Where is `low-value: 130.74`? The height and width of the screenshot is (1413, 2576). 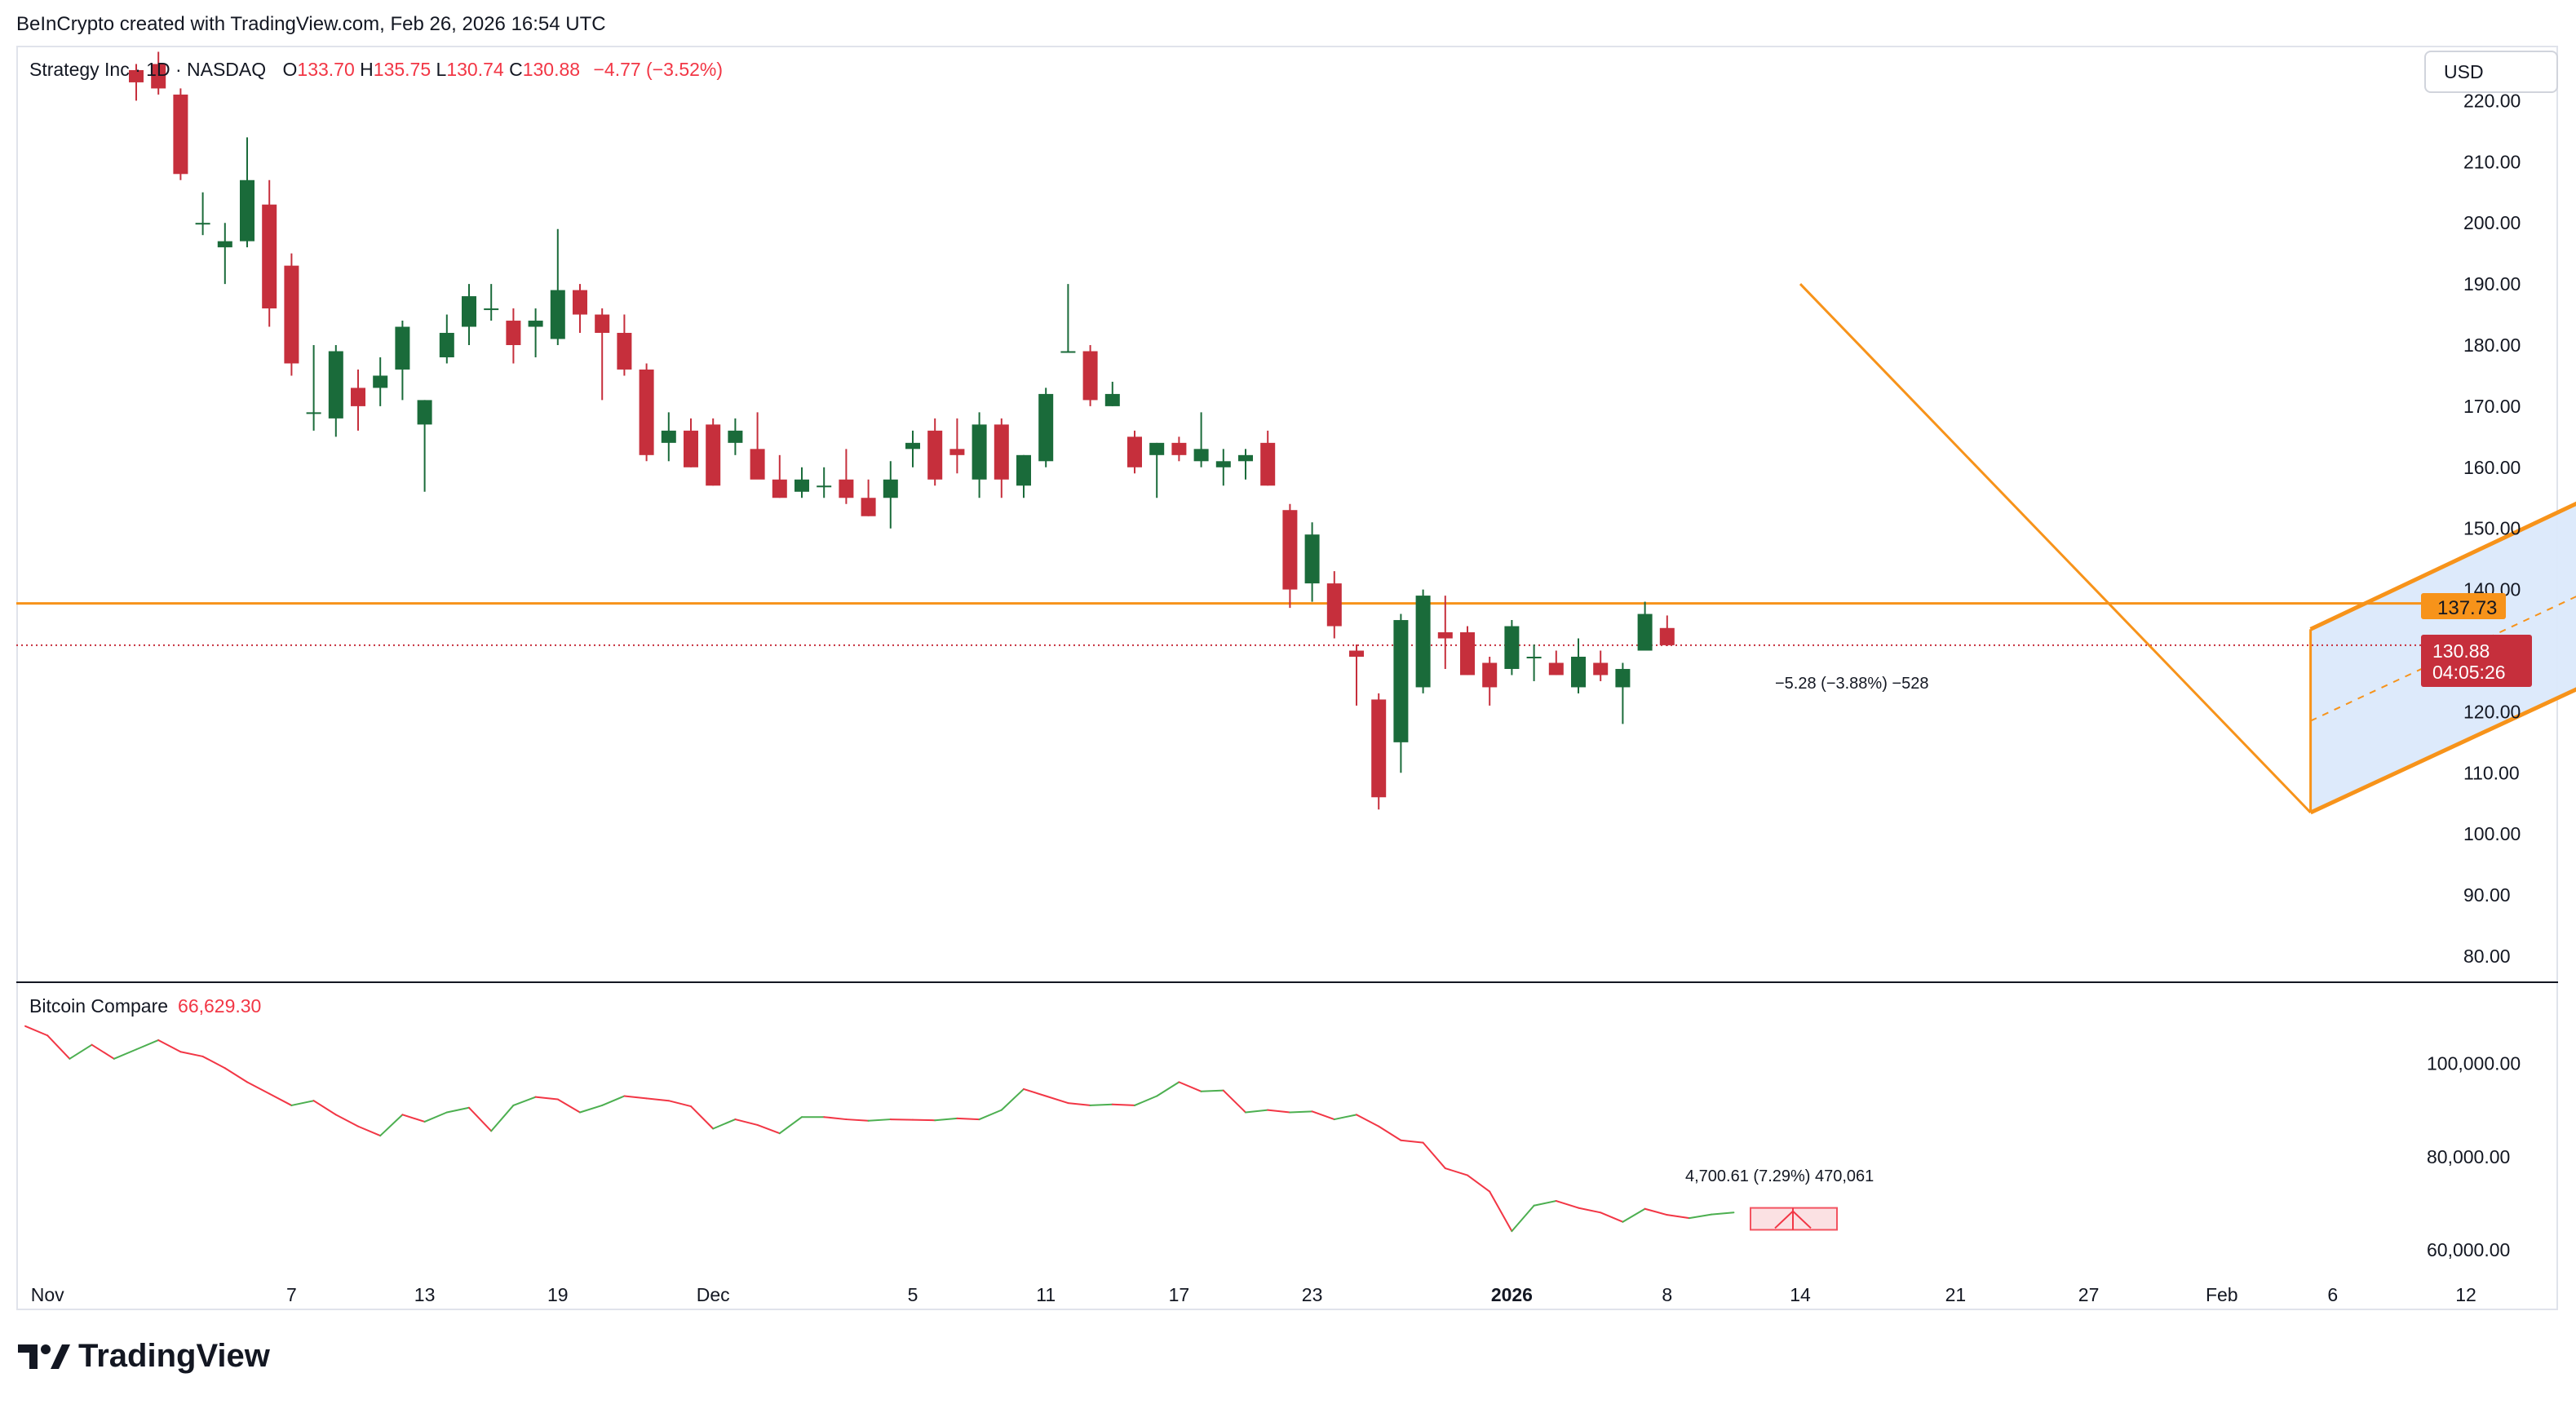 low-value: 130.74 is located at coordinates (475, 69).